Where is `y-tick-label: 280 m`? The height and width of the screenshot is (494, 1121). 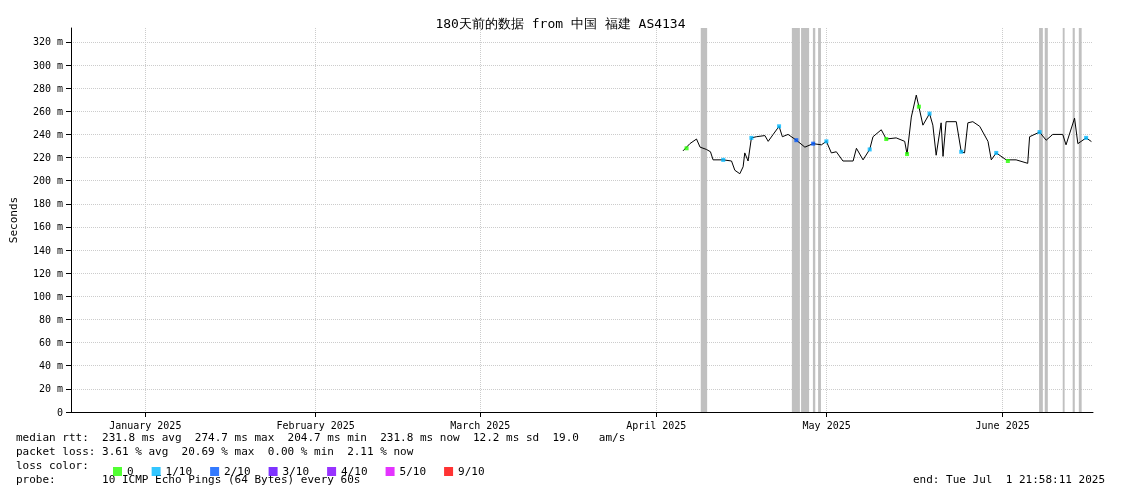 y-tick-label: 280 m is located at coordinates (47, 88).